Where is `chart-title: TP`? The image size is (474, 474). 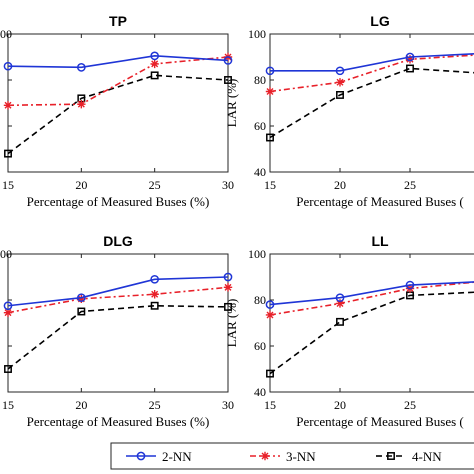
chart-title: TP is located at coordinates (118, 21).